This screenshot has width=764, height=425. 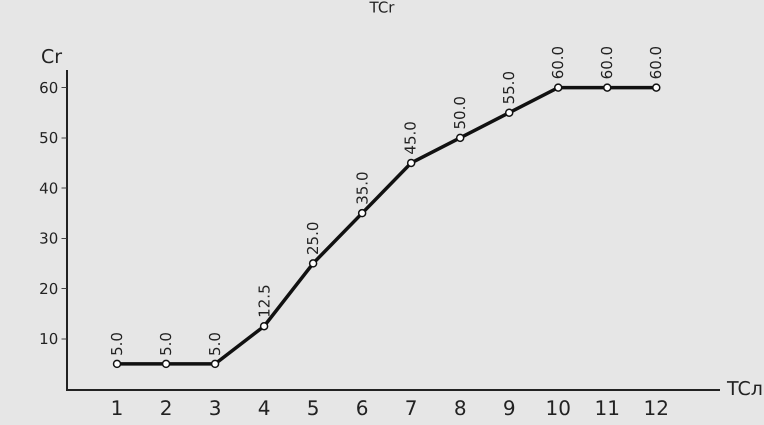 I want to click on x-tick-label: 3, so click(x=215, y=408).